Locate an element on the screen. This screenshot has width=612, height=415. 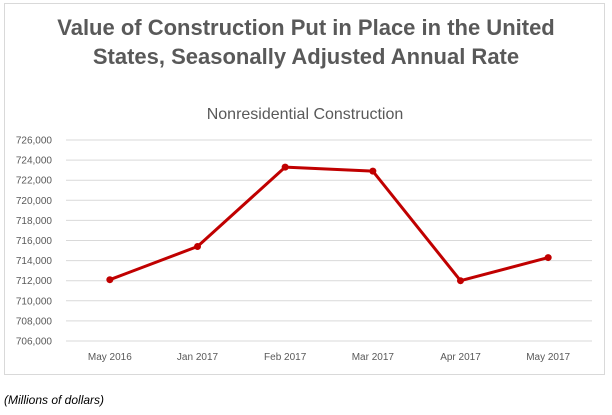
y-tick-label: 708,000 is located at coordinates (34, 321).